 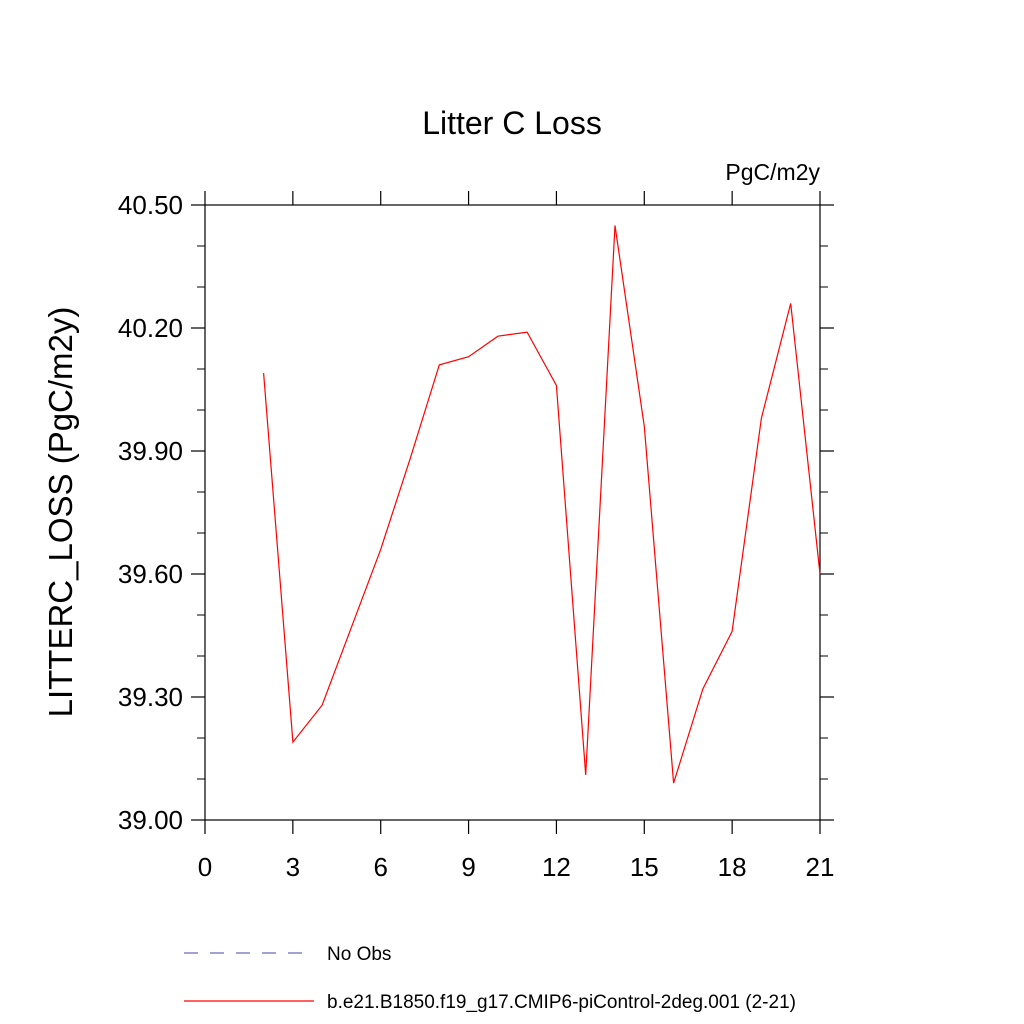 I want to click on y-tick-label: 39.90, so click(x=150, y=451).